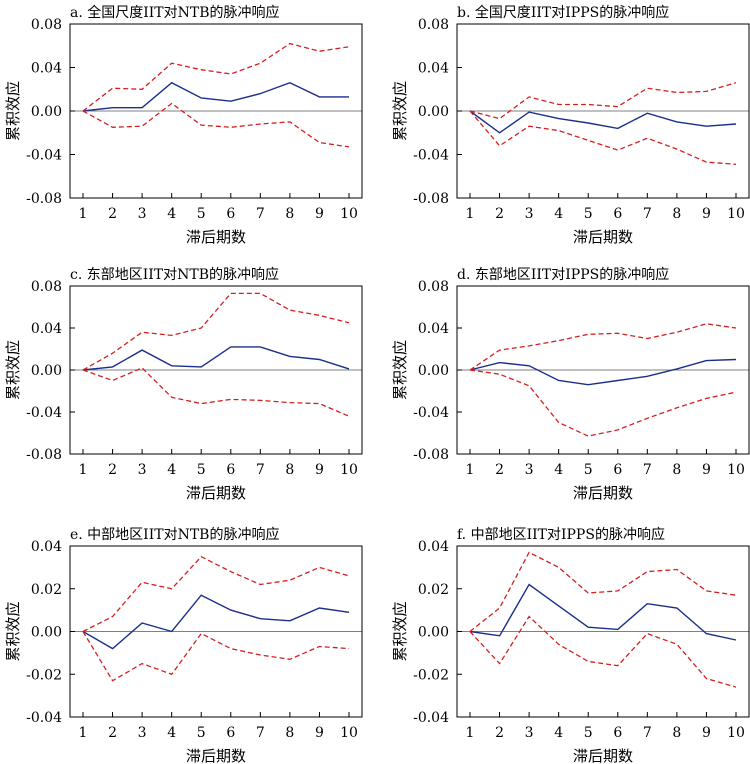  What do you see at coordinates (175, 12) in the screenshot?
I see `panel-title: a. 全国尺度IIT对NTB的脉冲响应` at bounding box center [175, 12].